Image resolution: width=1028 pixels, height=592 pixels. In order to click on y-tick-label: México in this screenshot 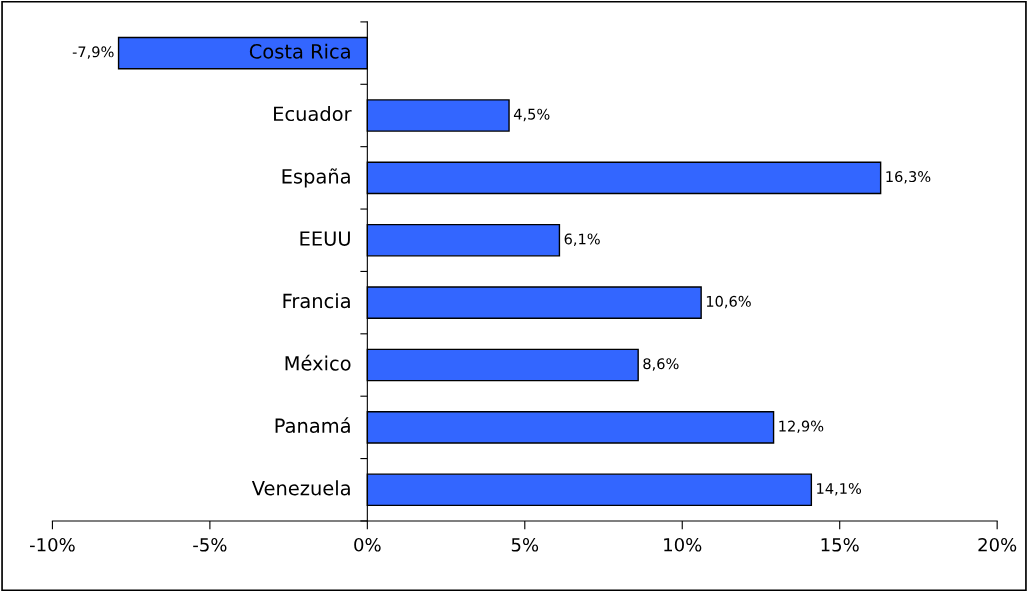, I will do `click(318, 362)`.